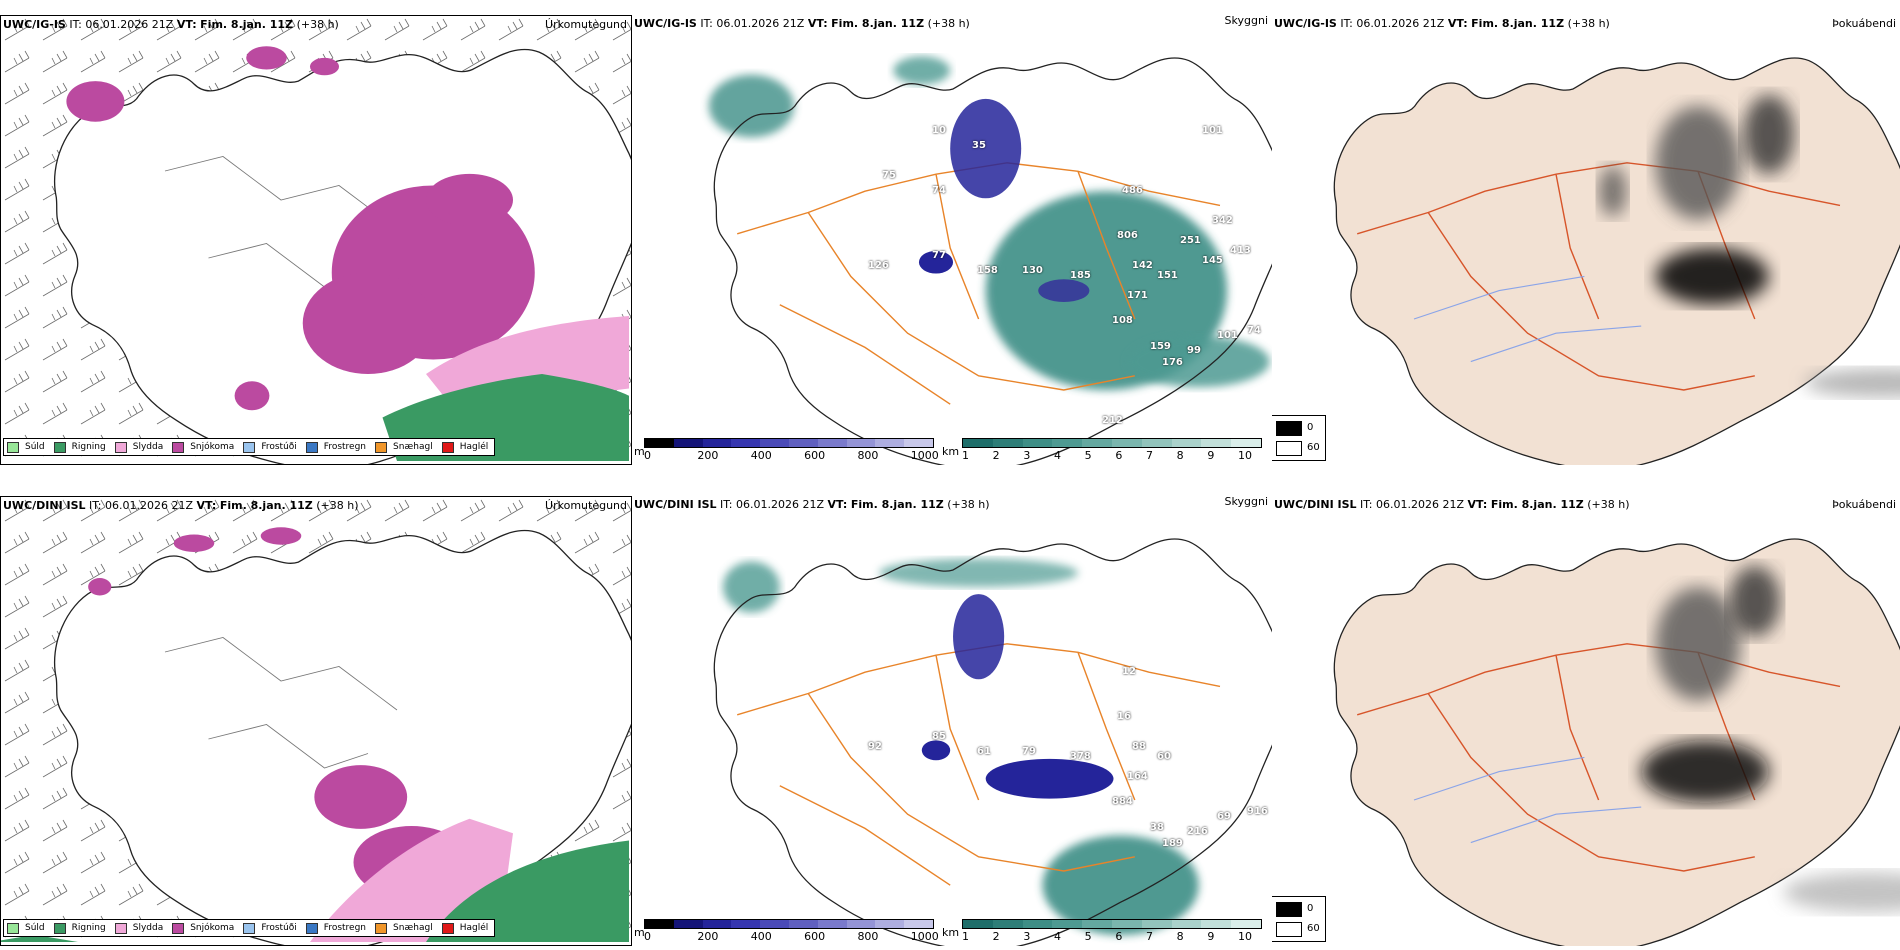 The width and height of the screenshot is (1900, 950). Describe the element at coordinates (1245, 455) in the screenshot. I see `colorbar-tick-label: 10` at that location.